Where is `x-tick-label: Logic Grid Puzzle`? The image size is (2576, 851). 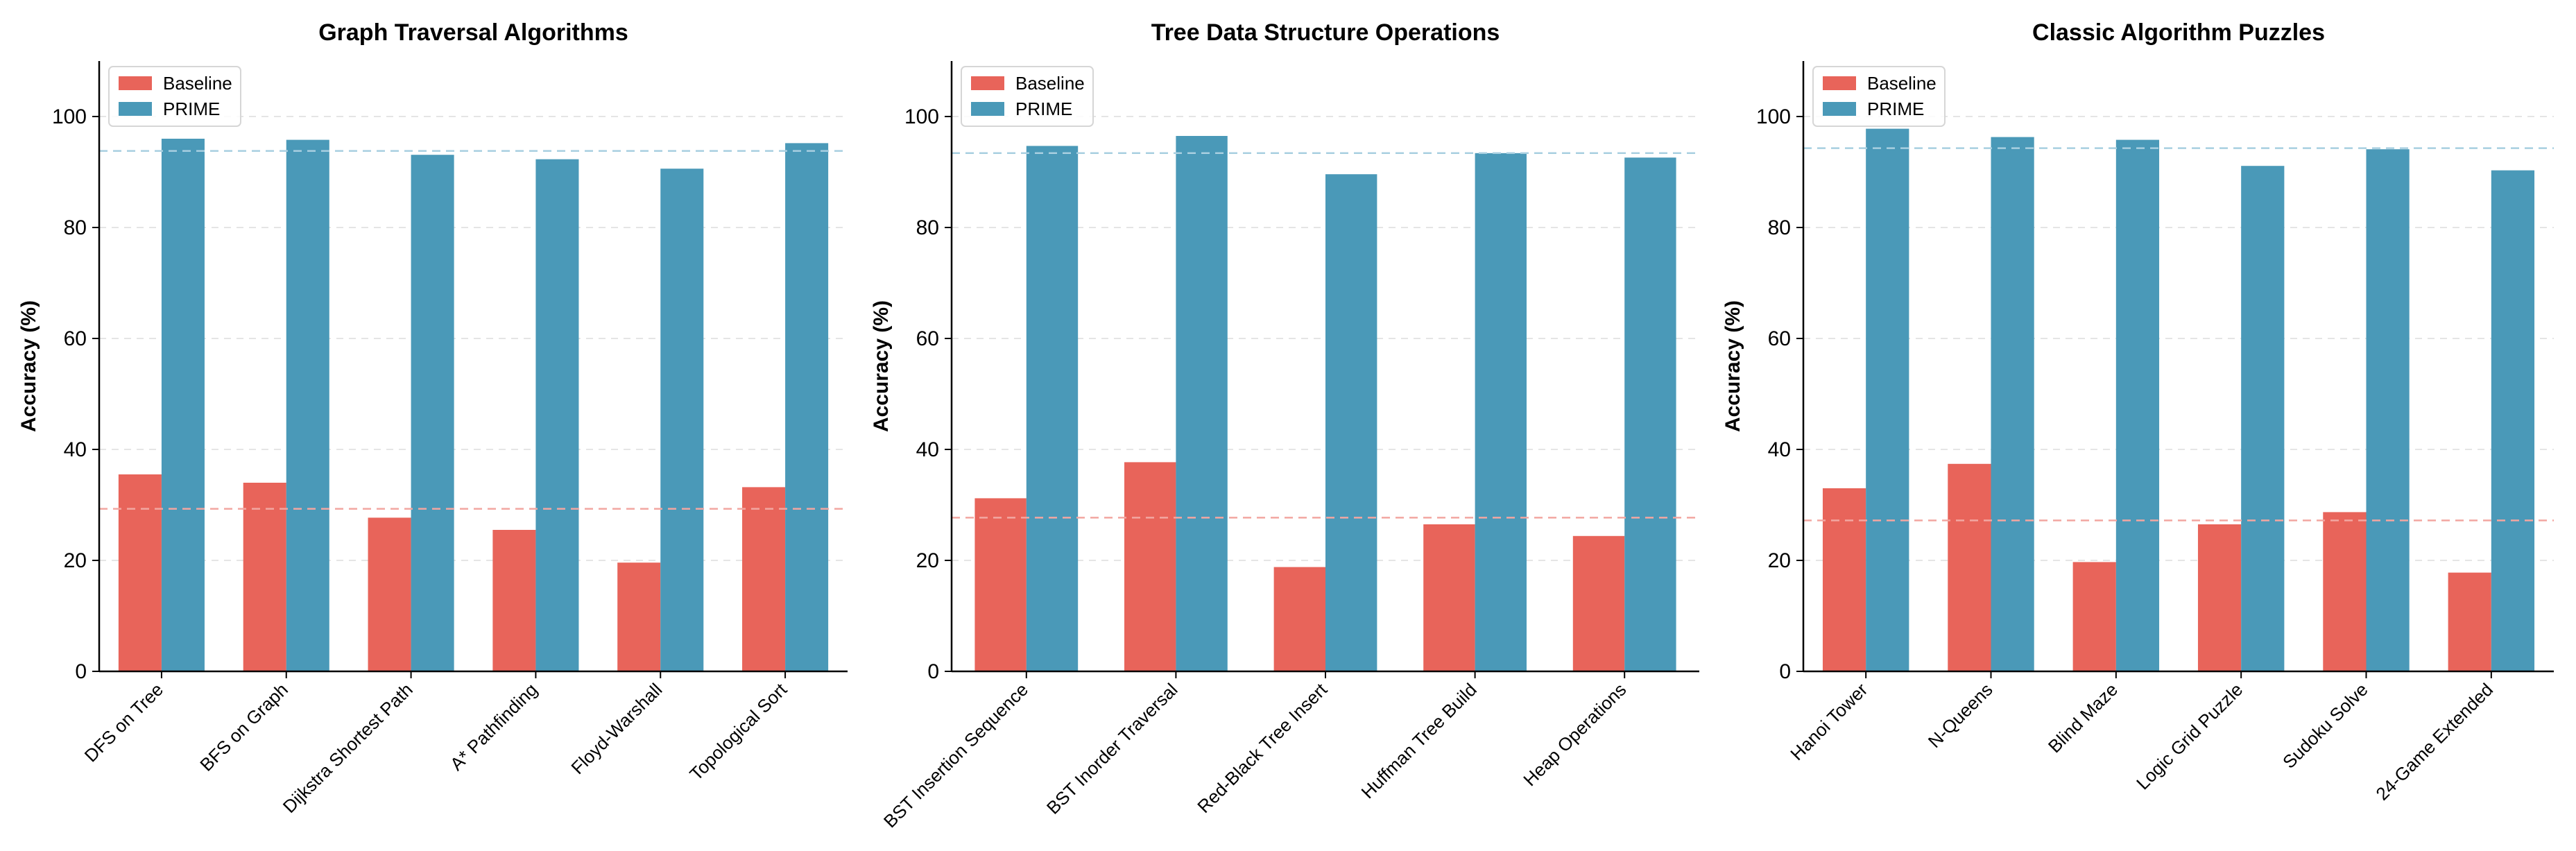 x-tick-label: Logic Grid Puzzle is located at coordinates (2189, 736).